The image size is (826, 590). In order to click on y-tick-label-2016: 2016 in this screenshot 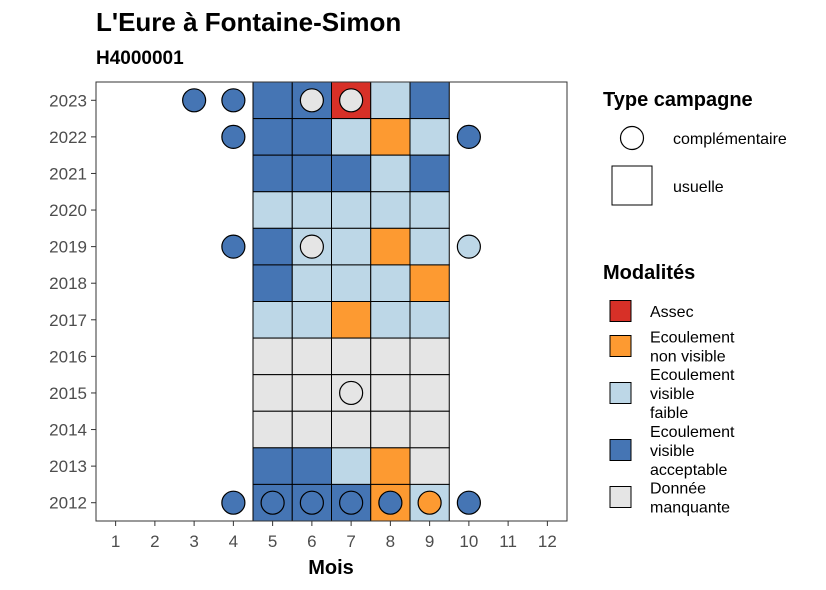, I will do `click(68, 356)`.